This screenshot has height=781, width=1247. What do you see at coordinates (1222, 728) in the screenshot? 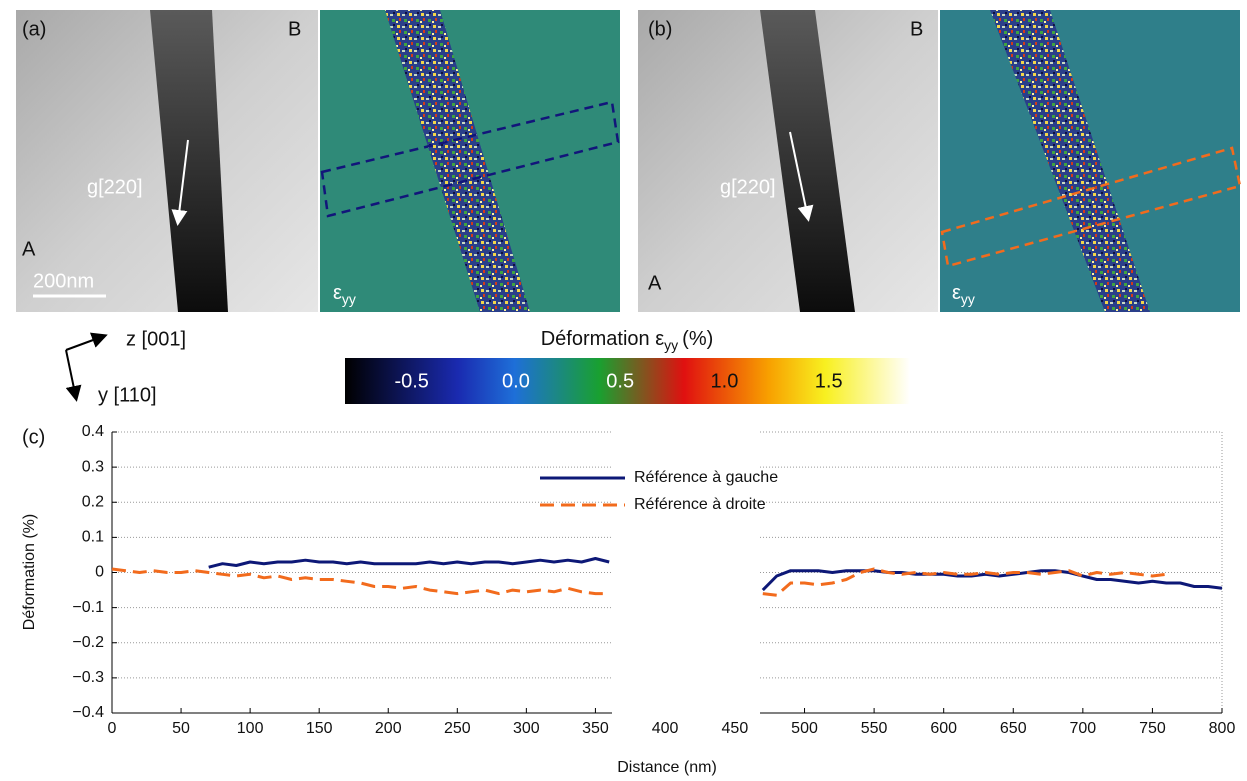
I see `x-tick-label: 800` at bounding box center [1222, 728].